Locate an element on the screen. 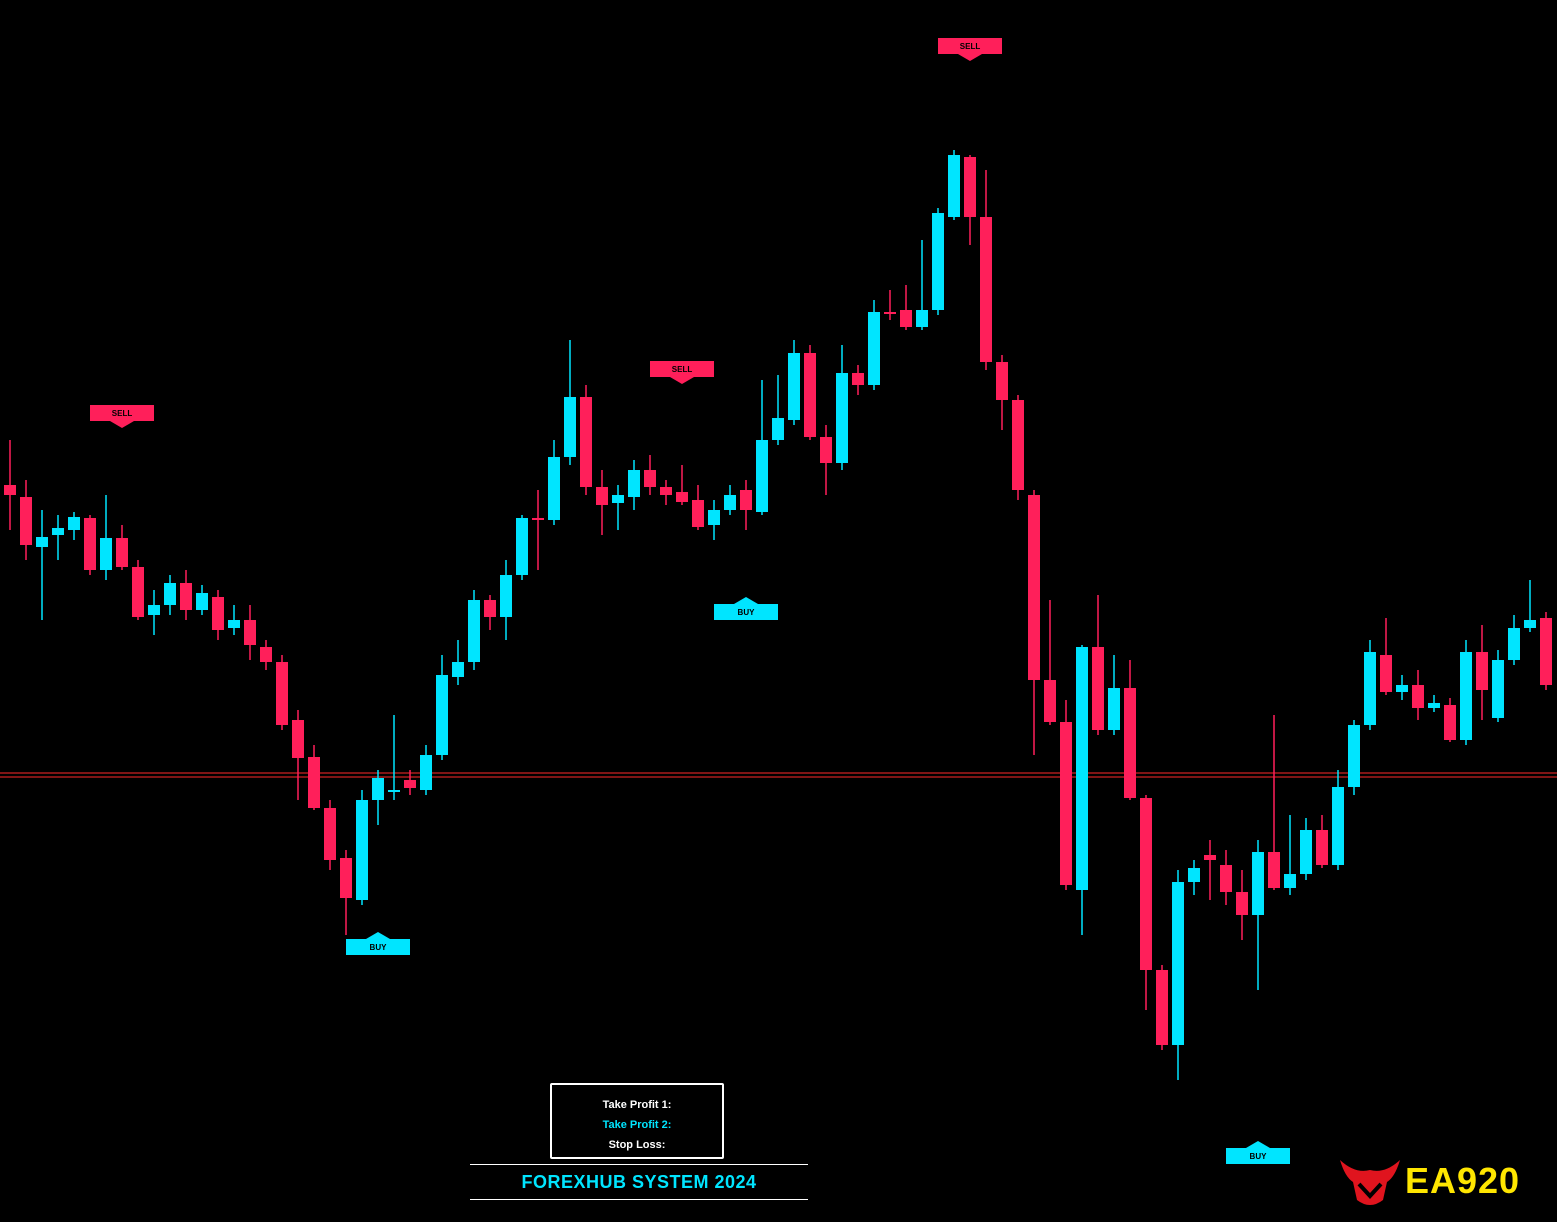  signal-label: SELL is located at coordinates (682, 369).